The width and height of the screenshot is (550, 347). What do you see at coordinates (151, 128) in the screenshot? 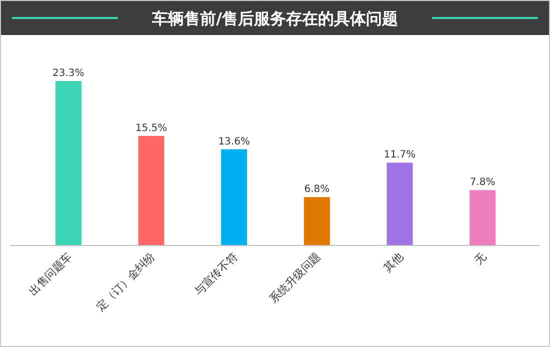
I see `data-label: 15.5%` at bounding box center [151, 128].